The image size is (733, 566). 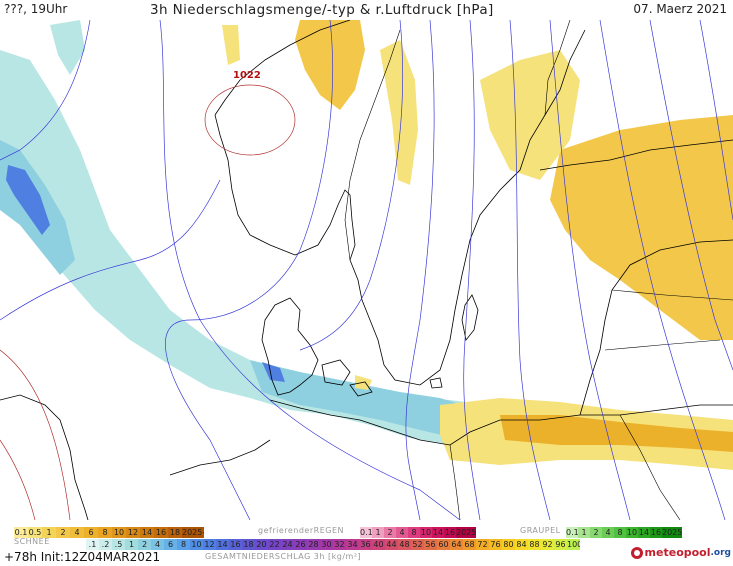 What do you see at coordinates (330, 65) in the screenshot?
I see `rain-area-norway` at bounding box center [330, 65].